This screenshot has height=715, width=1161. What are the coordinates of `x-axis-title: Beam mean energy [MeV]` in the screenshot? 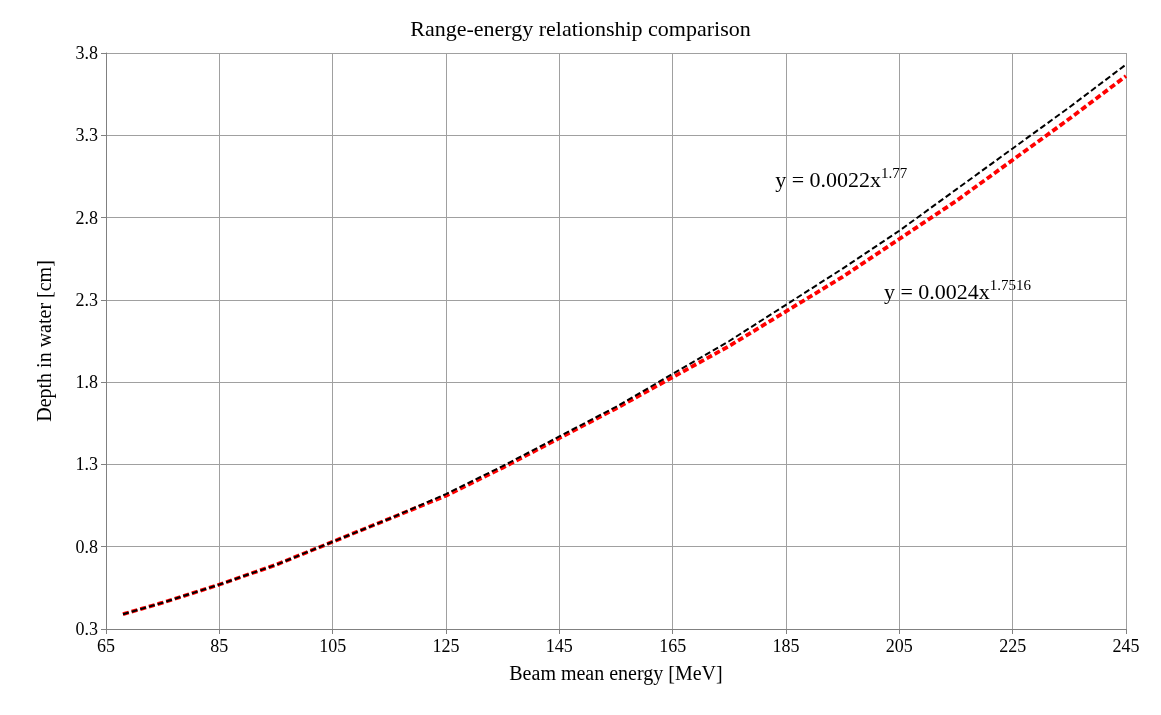 It's located at (616, 673).